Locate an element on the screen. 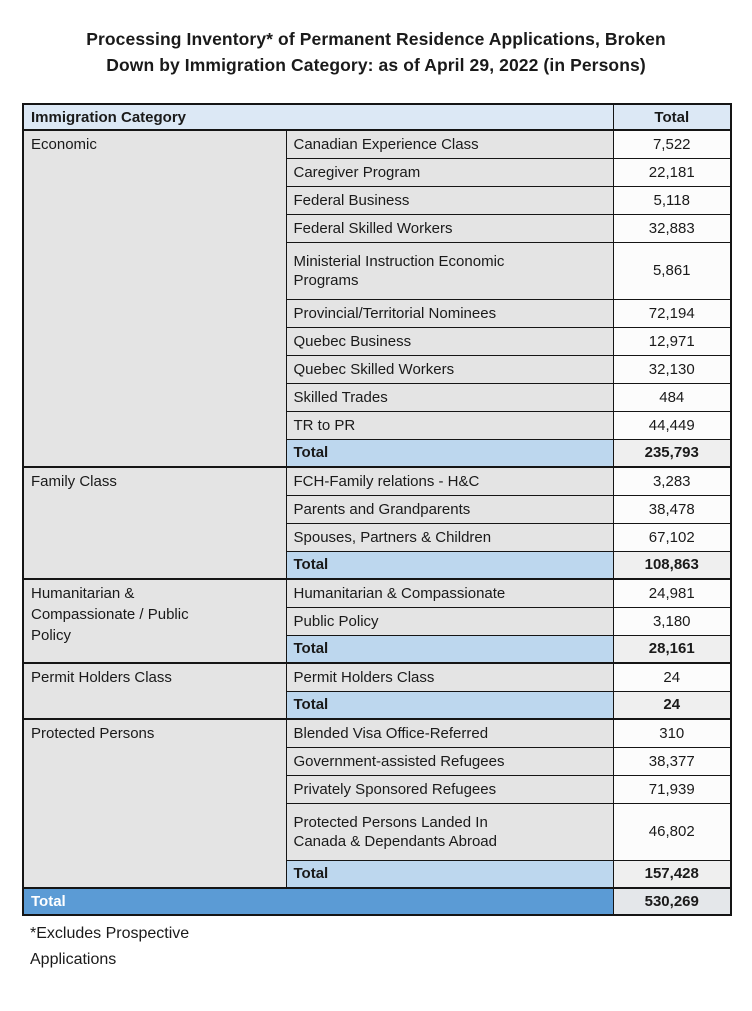 The image size is (752, 1011). table-row: Spouses, Partners & Children 67,102 is located at coordinates (377, 537).